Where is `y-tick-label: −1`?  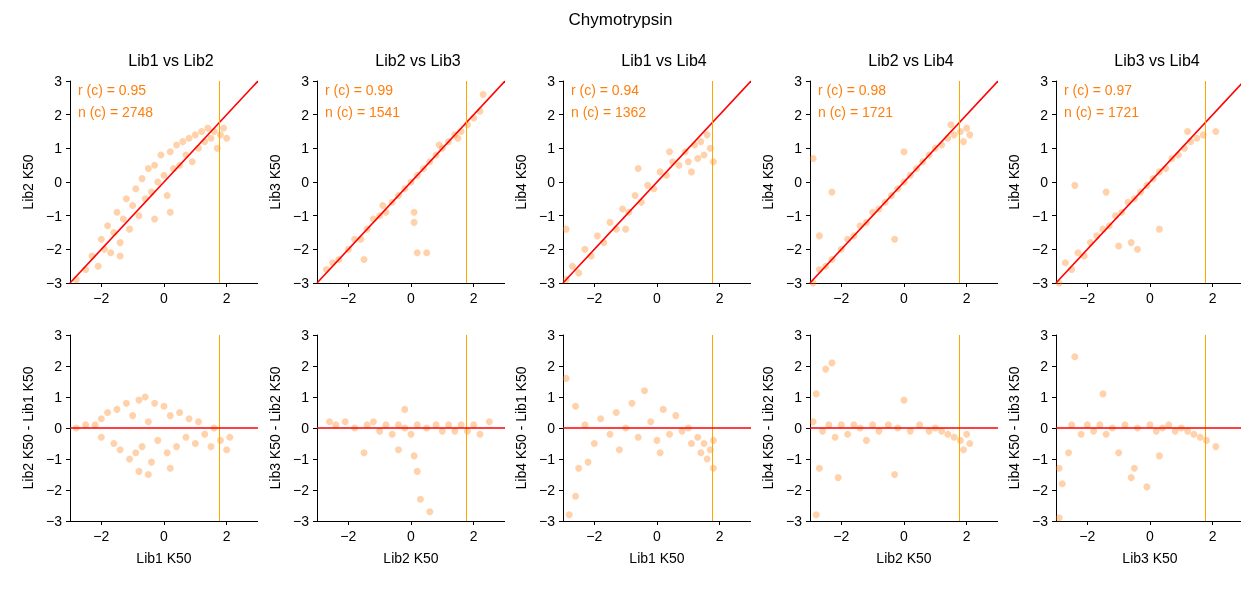 y-tick-label: −1 is located at coordinates (793, 459).